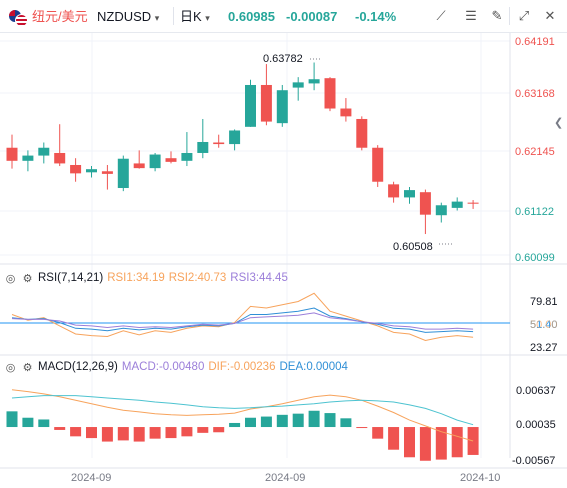 Image resolution: width=567 pixels, height=488 pixels. Describe the element at coordinates (376, 16) in the screenshot. I see `price-change-percent: -0.14%` at that location.